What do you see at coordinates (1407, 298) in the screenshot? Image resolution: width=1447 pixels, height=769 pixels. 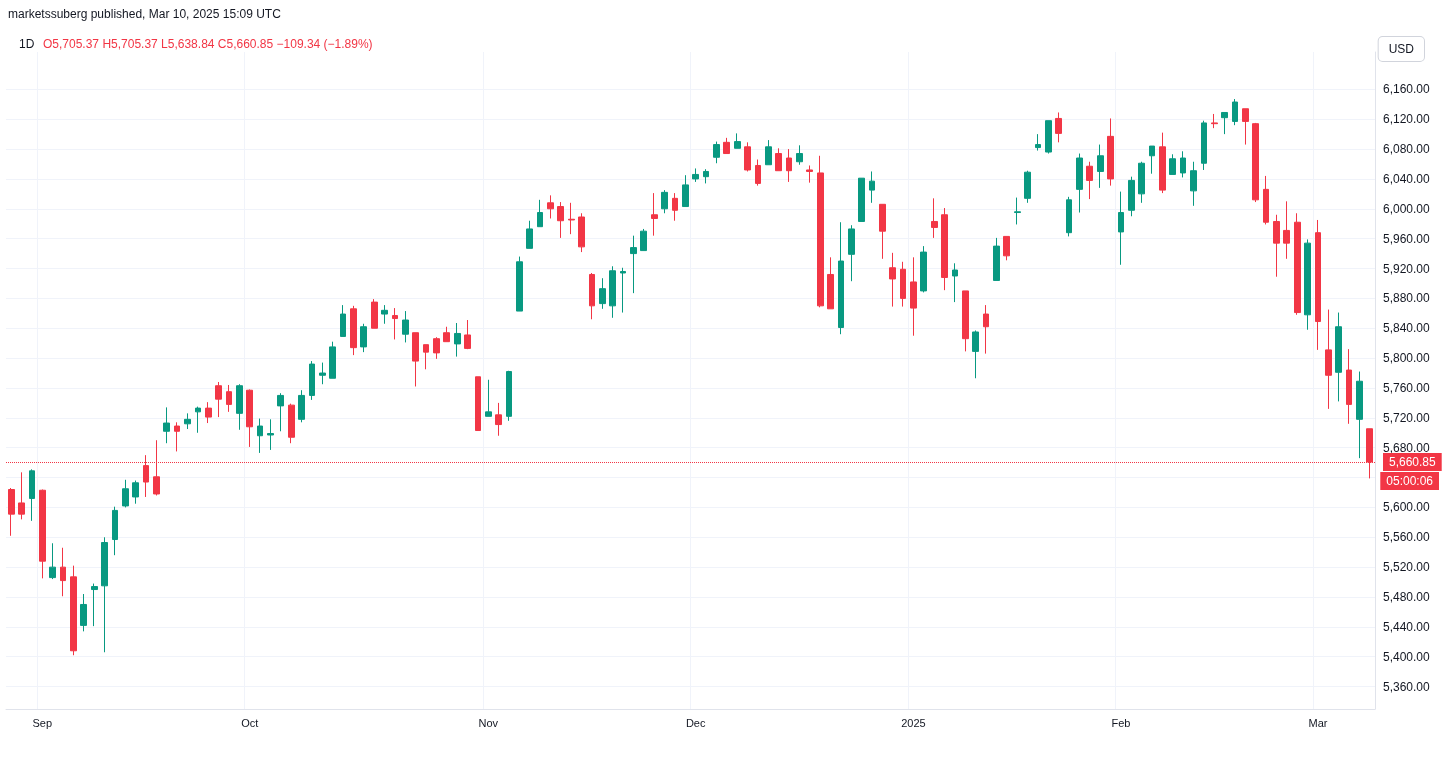 I see `y-tick-label: 5,880.00` at bounding box center [1407, 298].